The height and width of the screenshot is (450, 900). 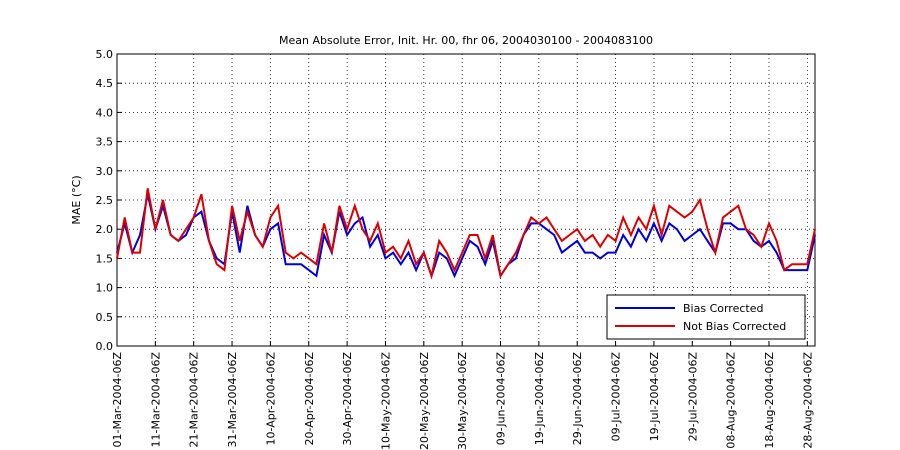 I want to click on x-tick-label: 09-Jun-2004-06Z, so click(x=501, y=399).